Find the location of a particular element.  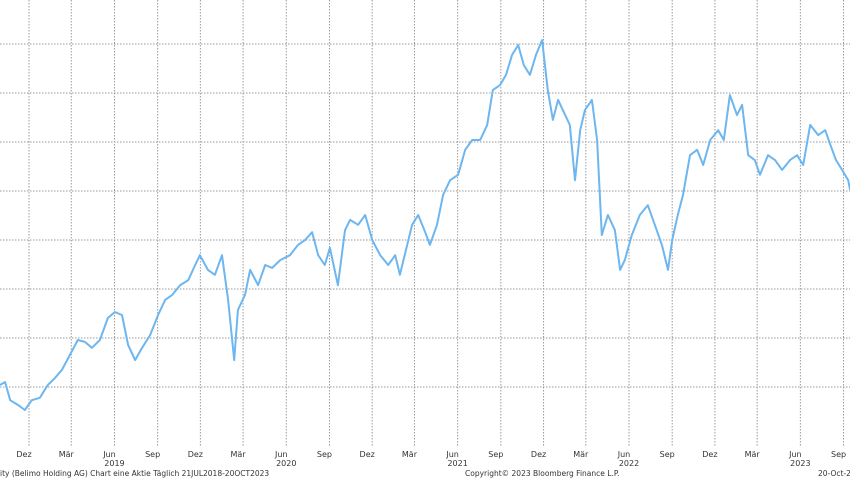

x-year-label: 2019 is located at coordinates (114, 463).